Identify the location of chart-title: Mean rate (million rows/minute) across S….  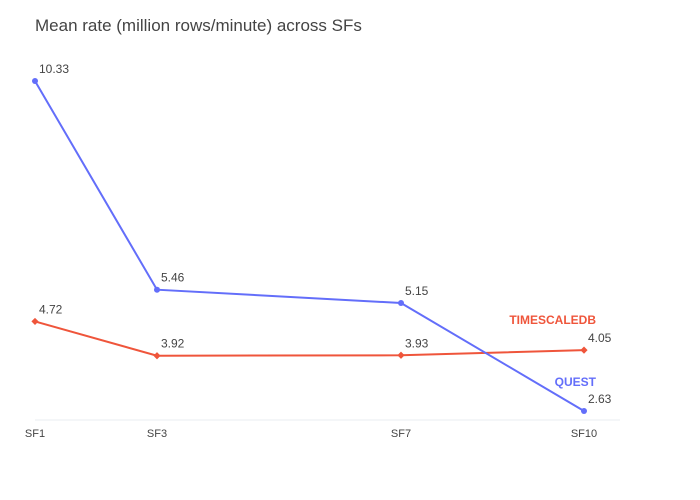
(198, 25).